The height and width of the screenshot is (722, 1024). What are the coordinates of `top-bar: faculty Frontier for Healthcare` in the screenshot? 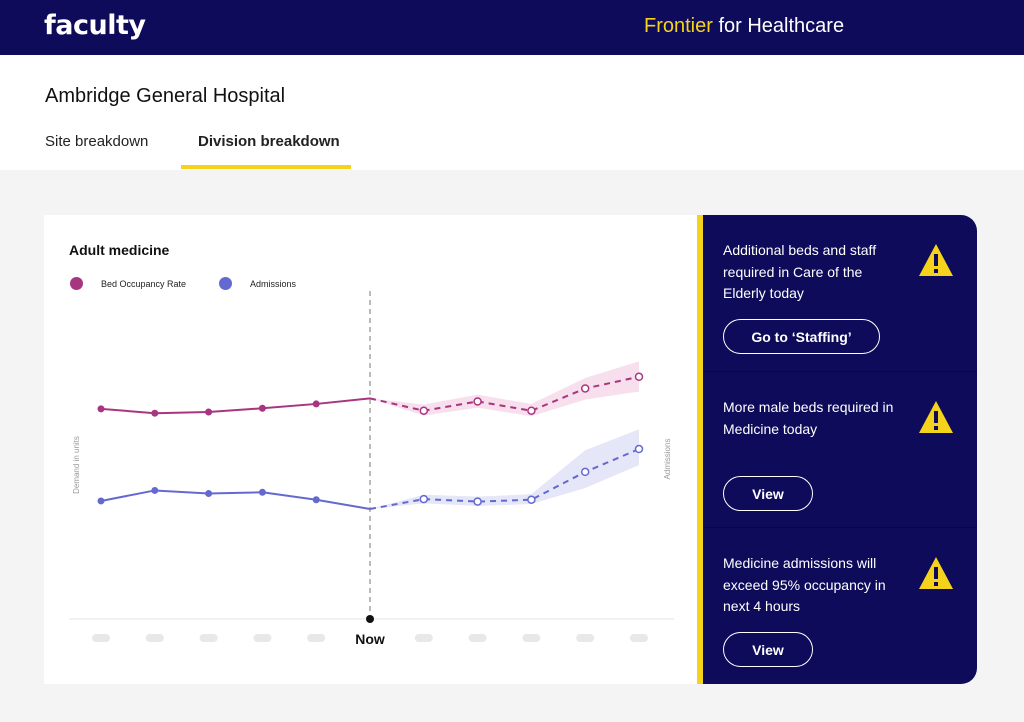 It's located at (512, 27).